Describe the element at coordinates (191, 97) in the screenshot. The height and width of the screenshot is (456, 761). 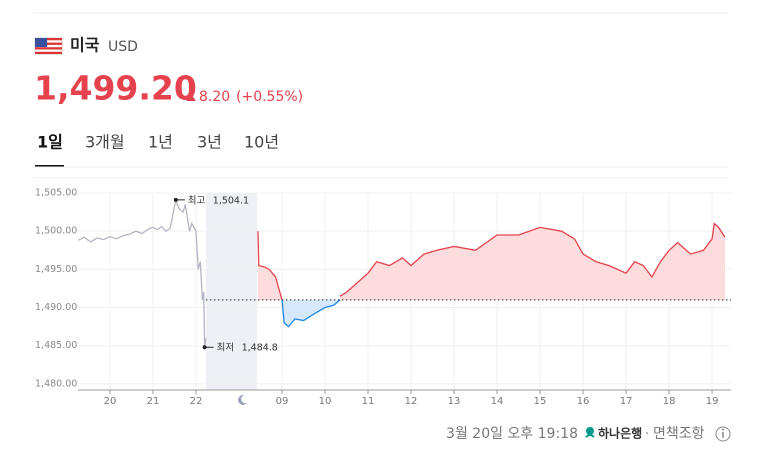
I see `up-arrow` at that location.